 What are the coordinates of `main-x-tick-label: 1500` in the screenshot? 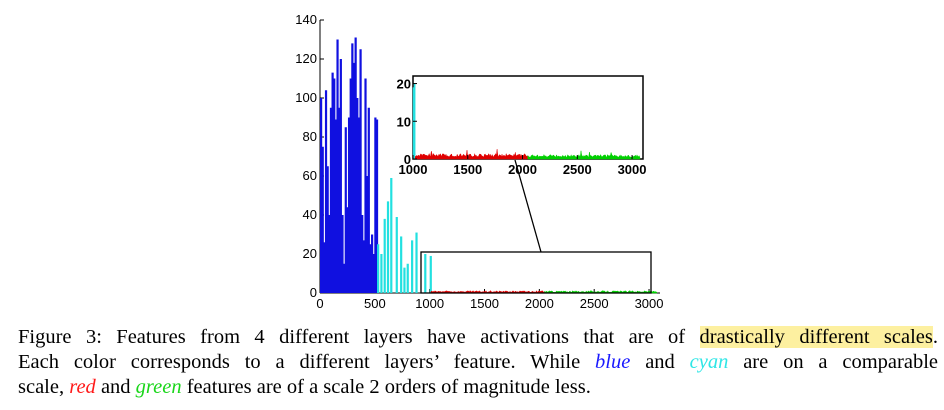 It's located at (484, 303).